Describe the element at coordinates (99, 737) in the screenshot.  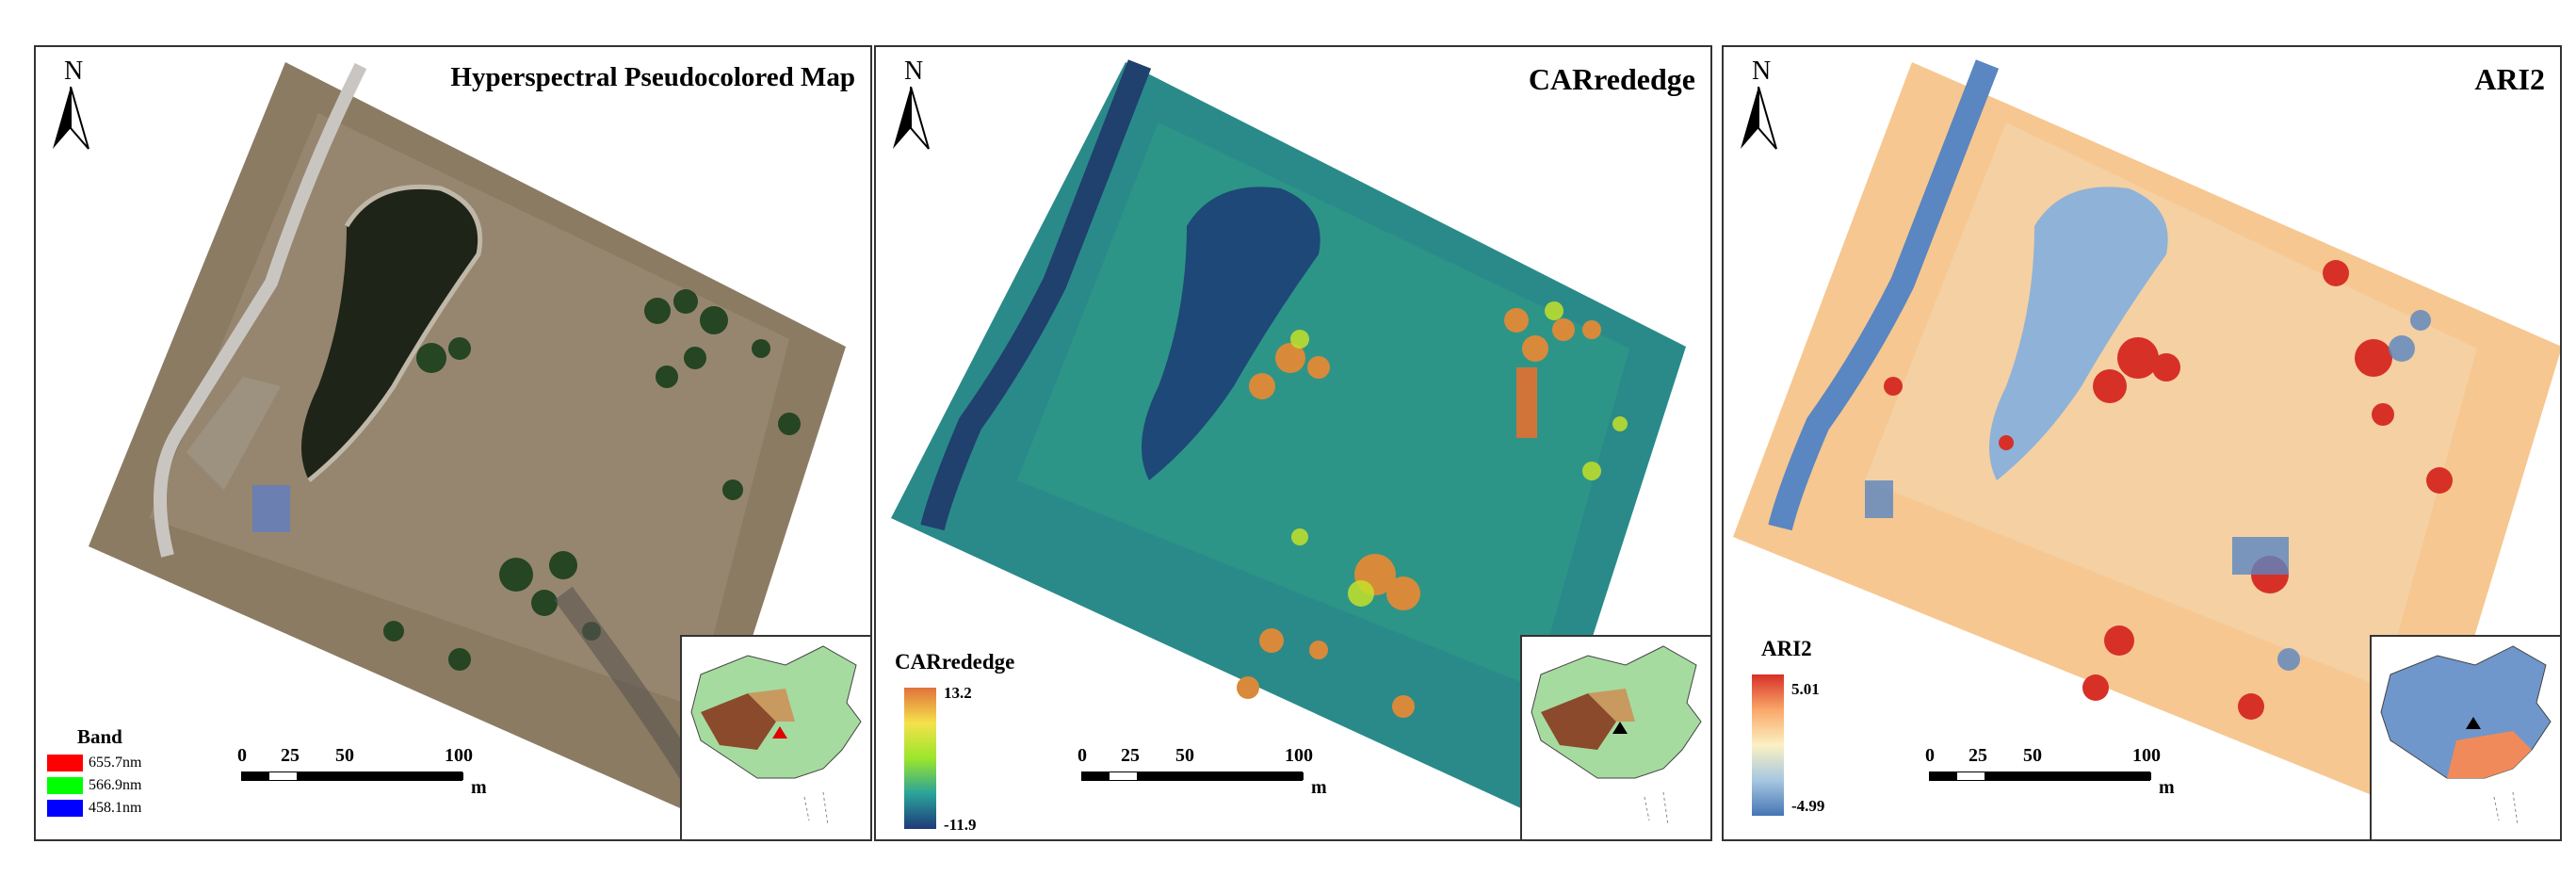
I see `band-legend-title: Band` at that location.